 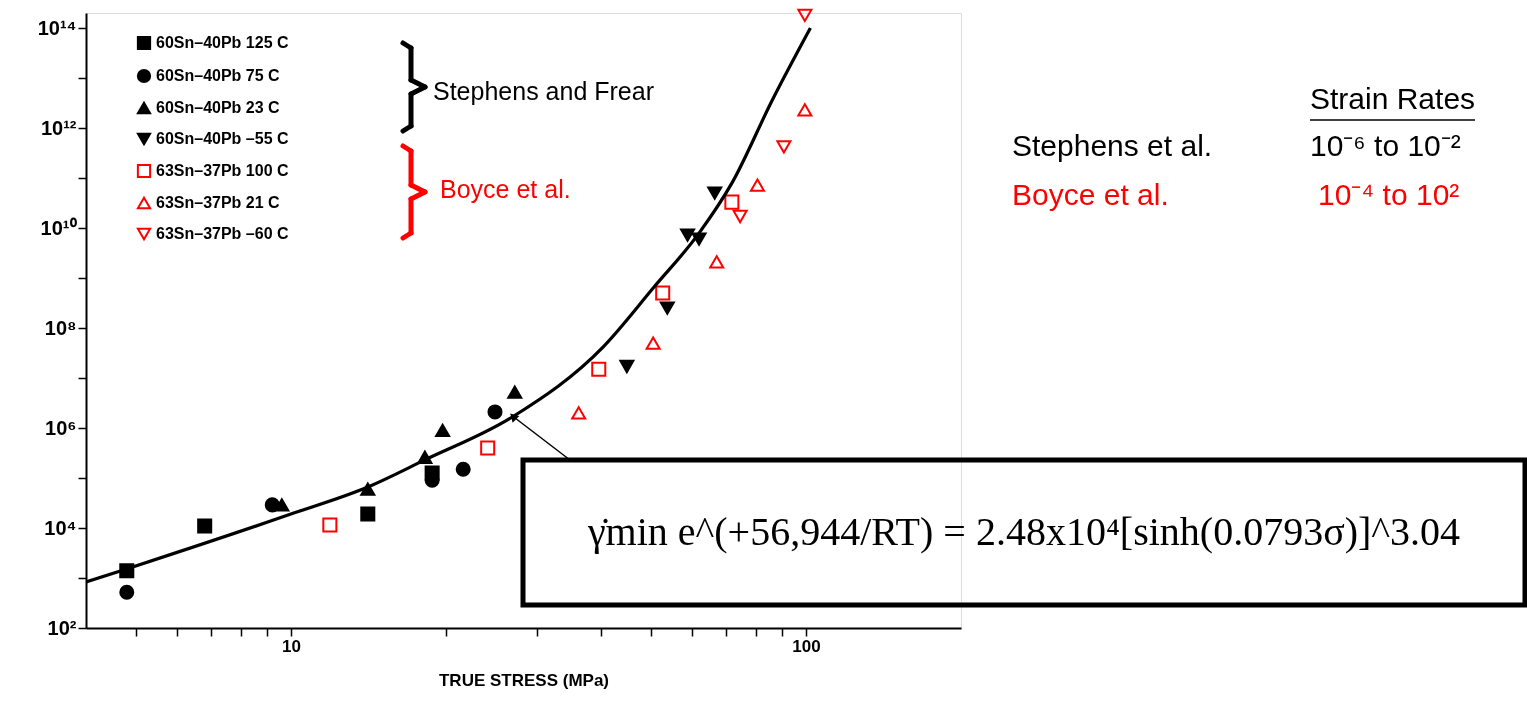 What do you see at coordinates (222, 233) in the screenshot?
I see `legend-label: 63Sn–37Pb –60 C` at bounding box center [222, 233].